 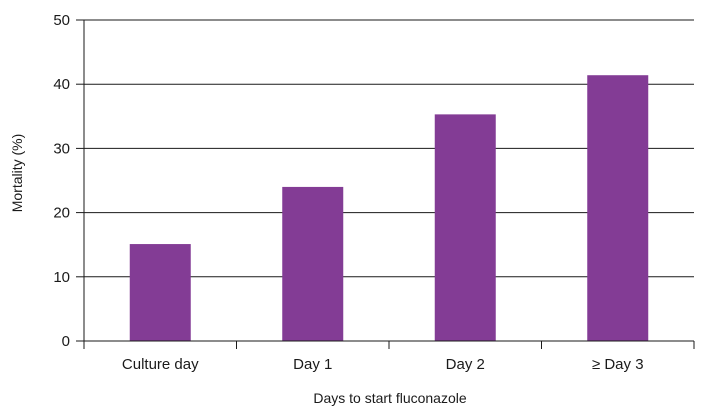 I want to click on y-tick-label: 0, so click(x=66, y=341).